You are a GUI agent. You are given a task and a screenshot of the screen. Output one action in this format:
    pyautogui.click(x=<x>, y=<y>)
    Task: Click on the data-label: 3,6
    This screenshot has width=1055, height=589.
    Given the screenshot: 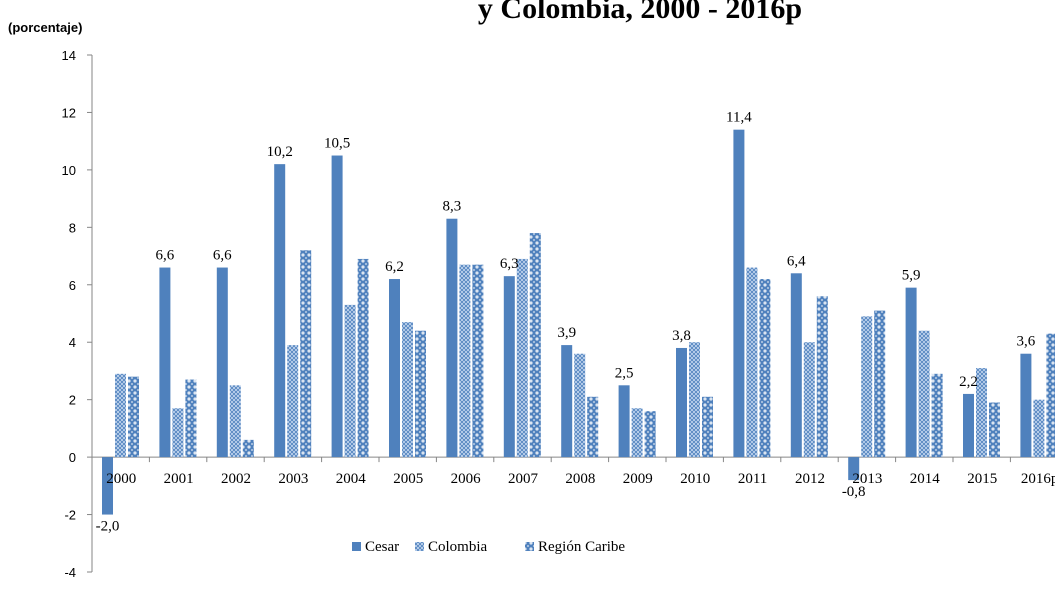 What is the action you would take?
    pyautogui.click(x=1026, y=342)
    